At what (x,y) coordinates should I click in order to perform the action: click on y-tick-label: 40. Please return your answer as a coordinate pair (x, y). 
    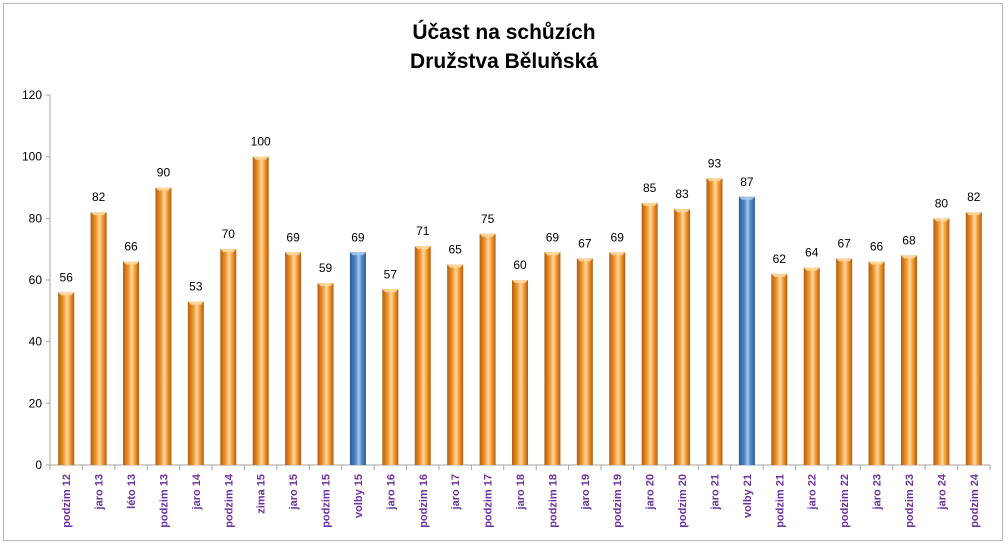
    Looking at the image, I should click on (36, 342).